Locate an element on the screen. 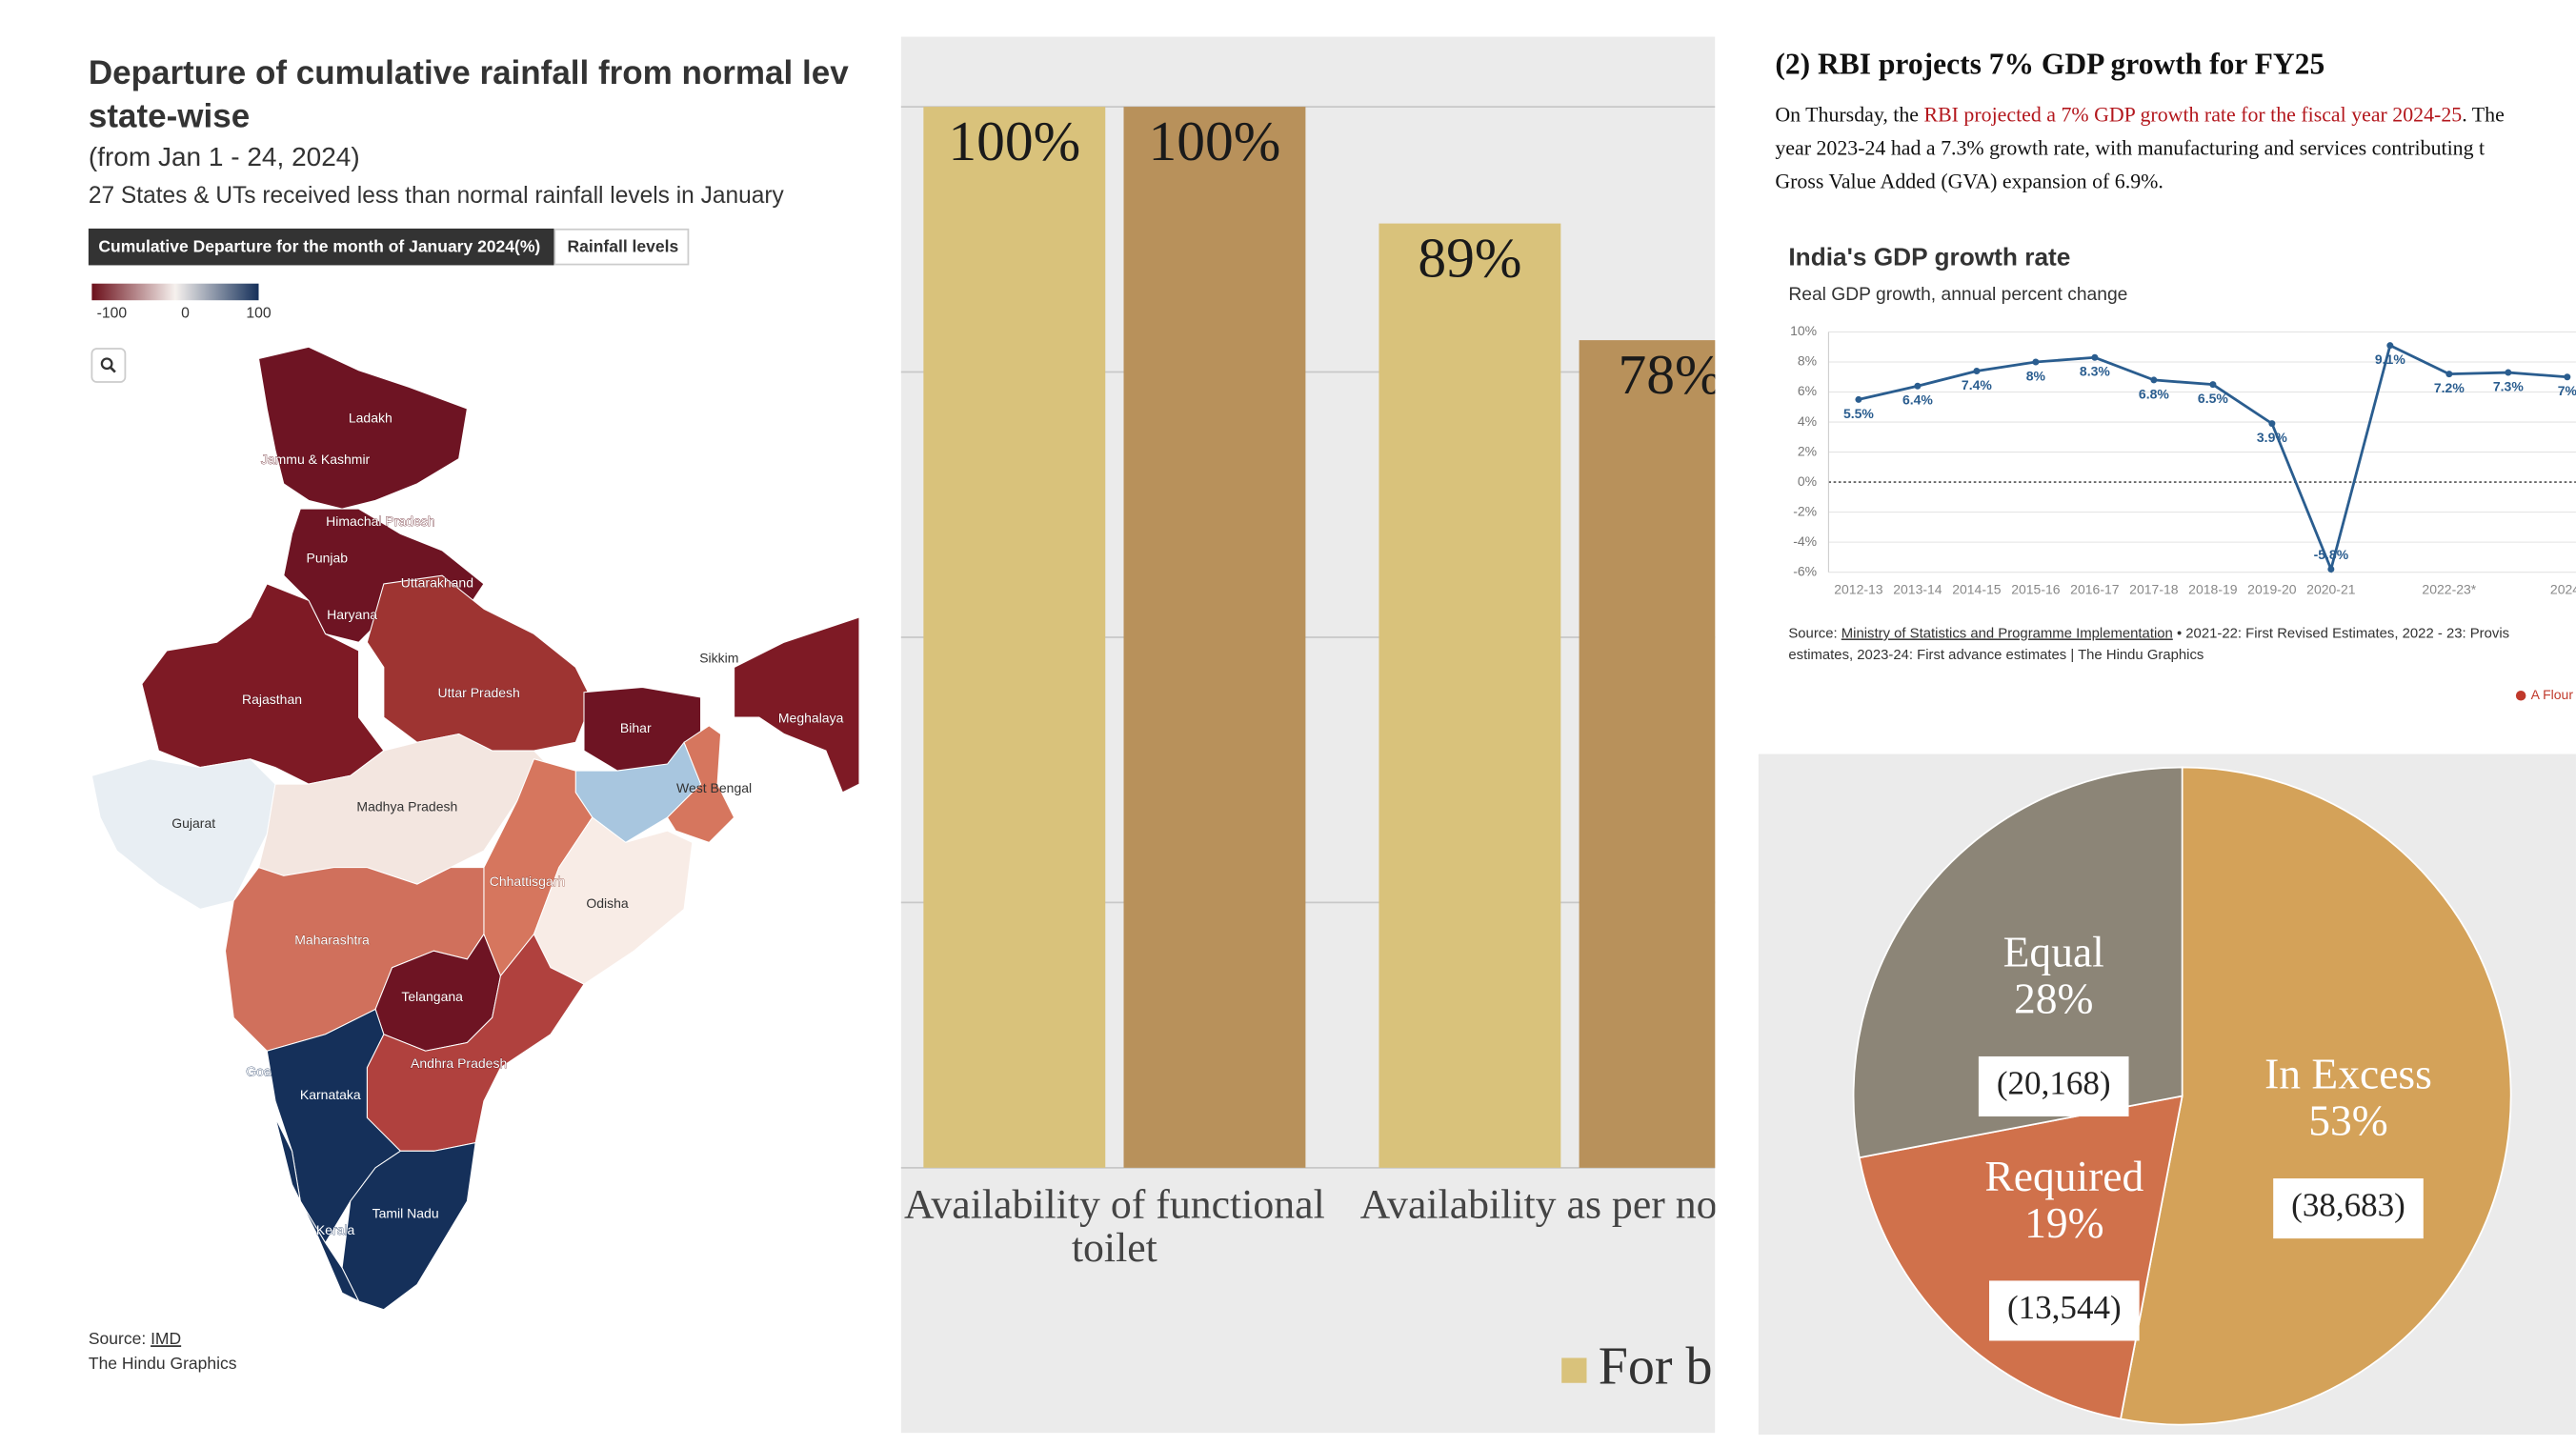 The image size is (2576, 1447). slice-label: In Excess is located at coordinates (2348, 1073).